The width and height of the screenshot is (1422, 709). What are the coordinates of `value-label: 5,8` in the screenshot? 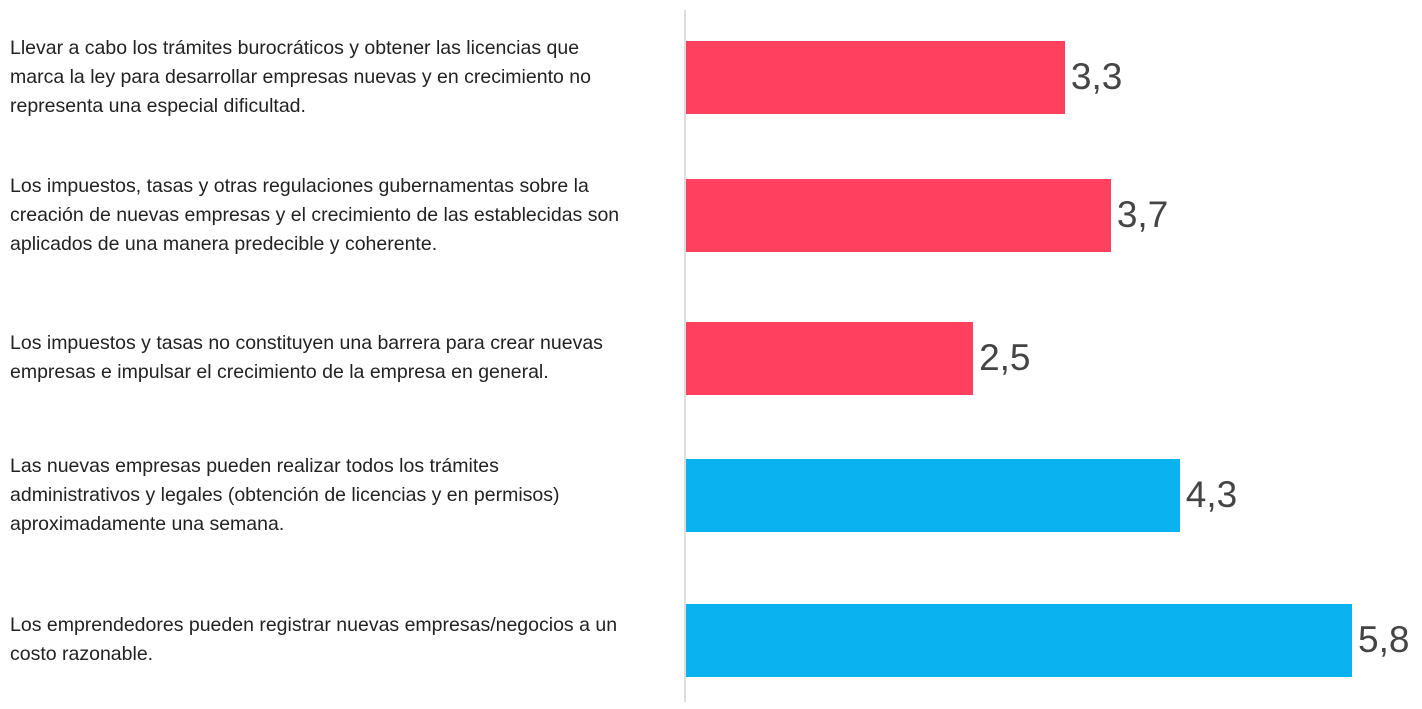 It's located at (1384, 639).